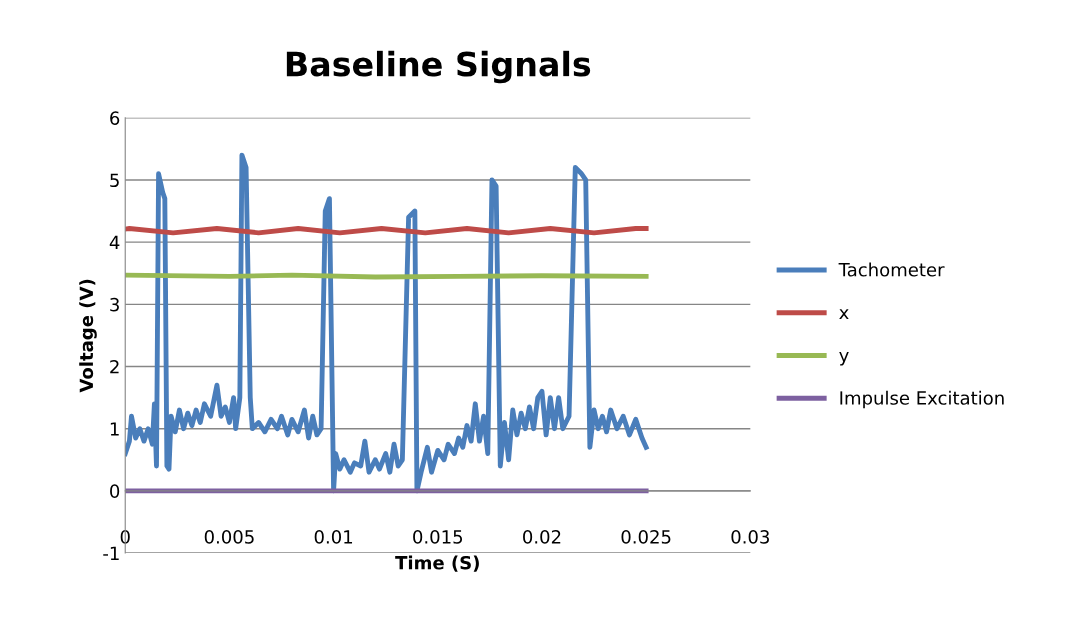 This screenshot has width=1089, height=620. I want to click on x-tick-label: 0.01, so click(333, 537).